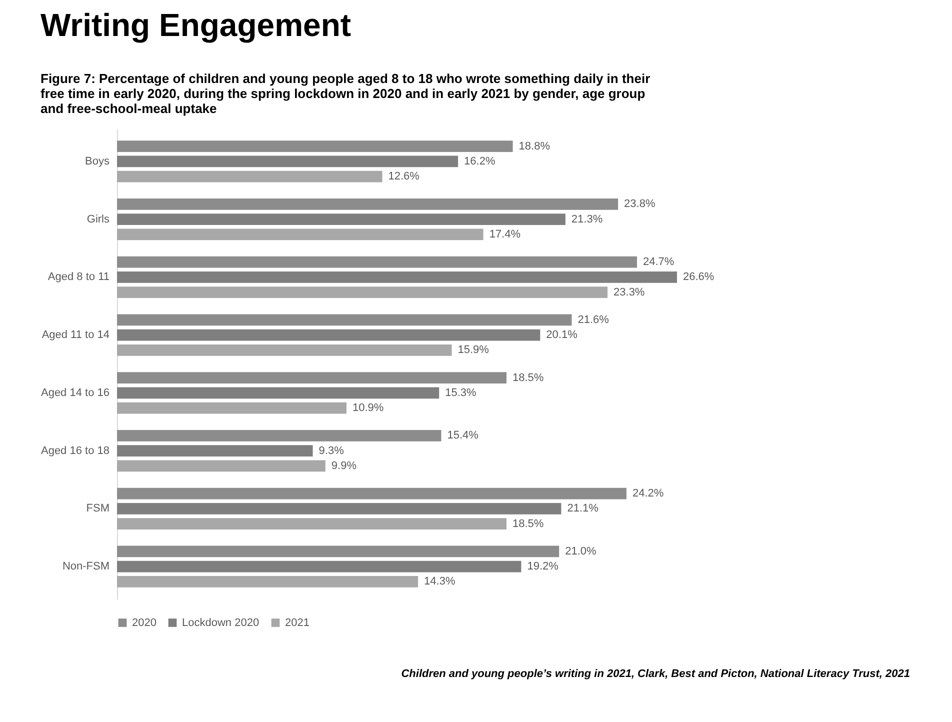 The height and width of the screenshot is (722, 952). I want to click on data-label: 18.8%, so click(534, 146).